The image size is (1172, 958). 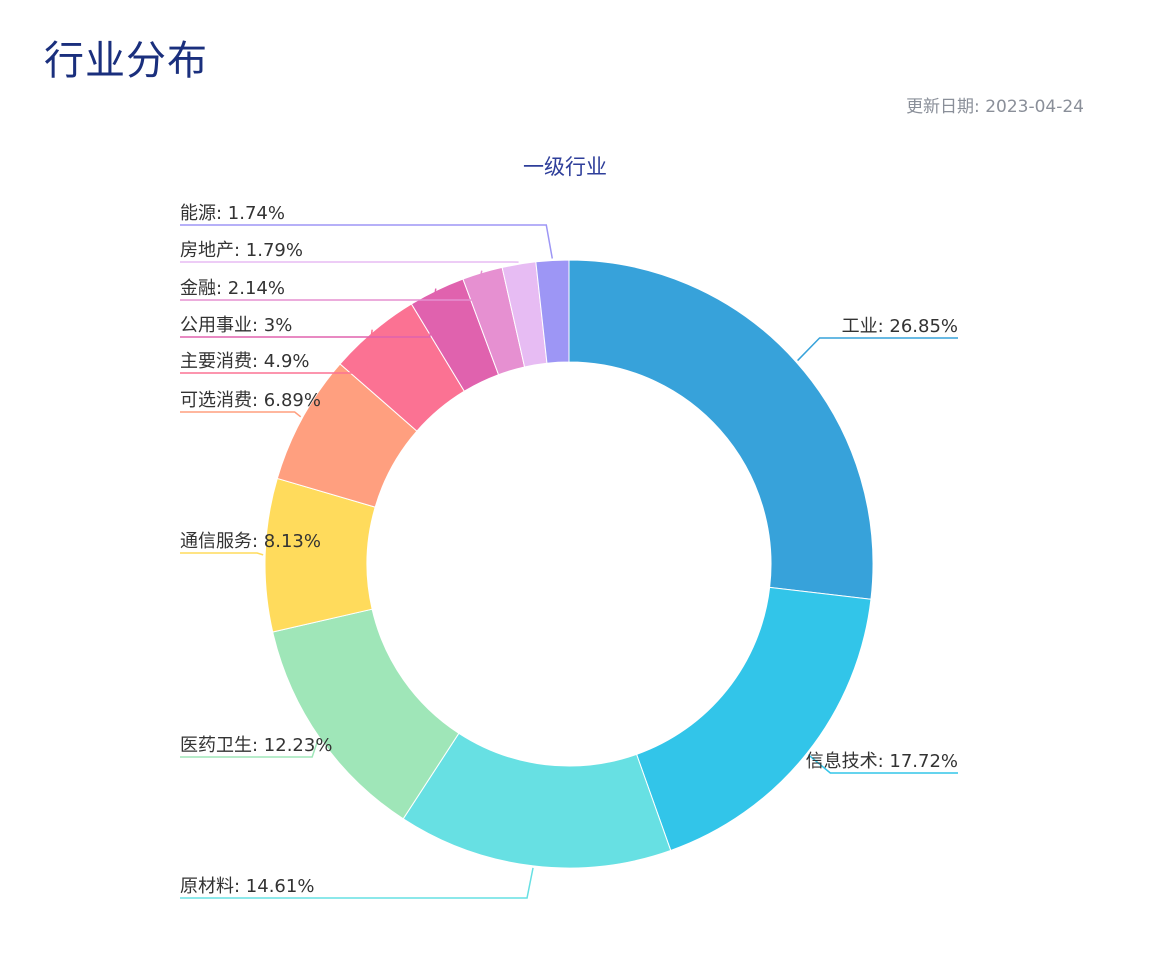 I want to click on page-title: 行业分布, so click(x=126, y=61).